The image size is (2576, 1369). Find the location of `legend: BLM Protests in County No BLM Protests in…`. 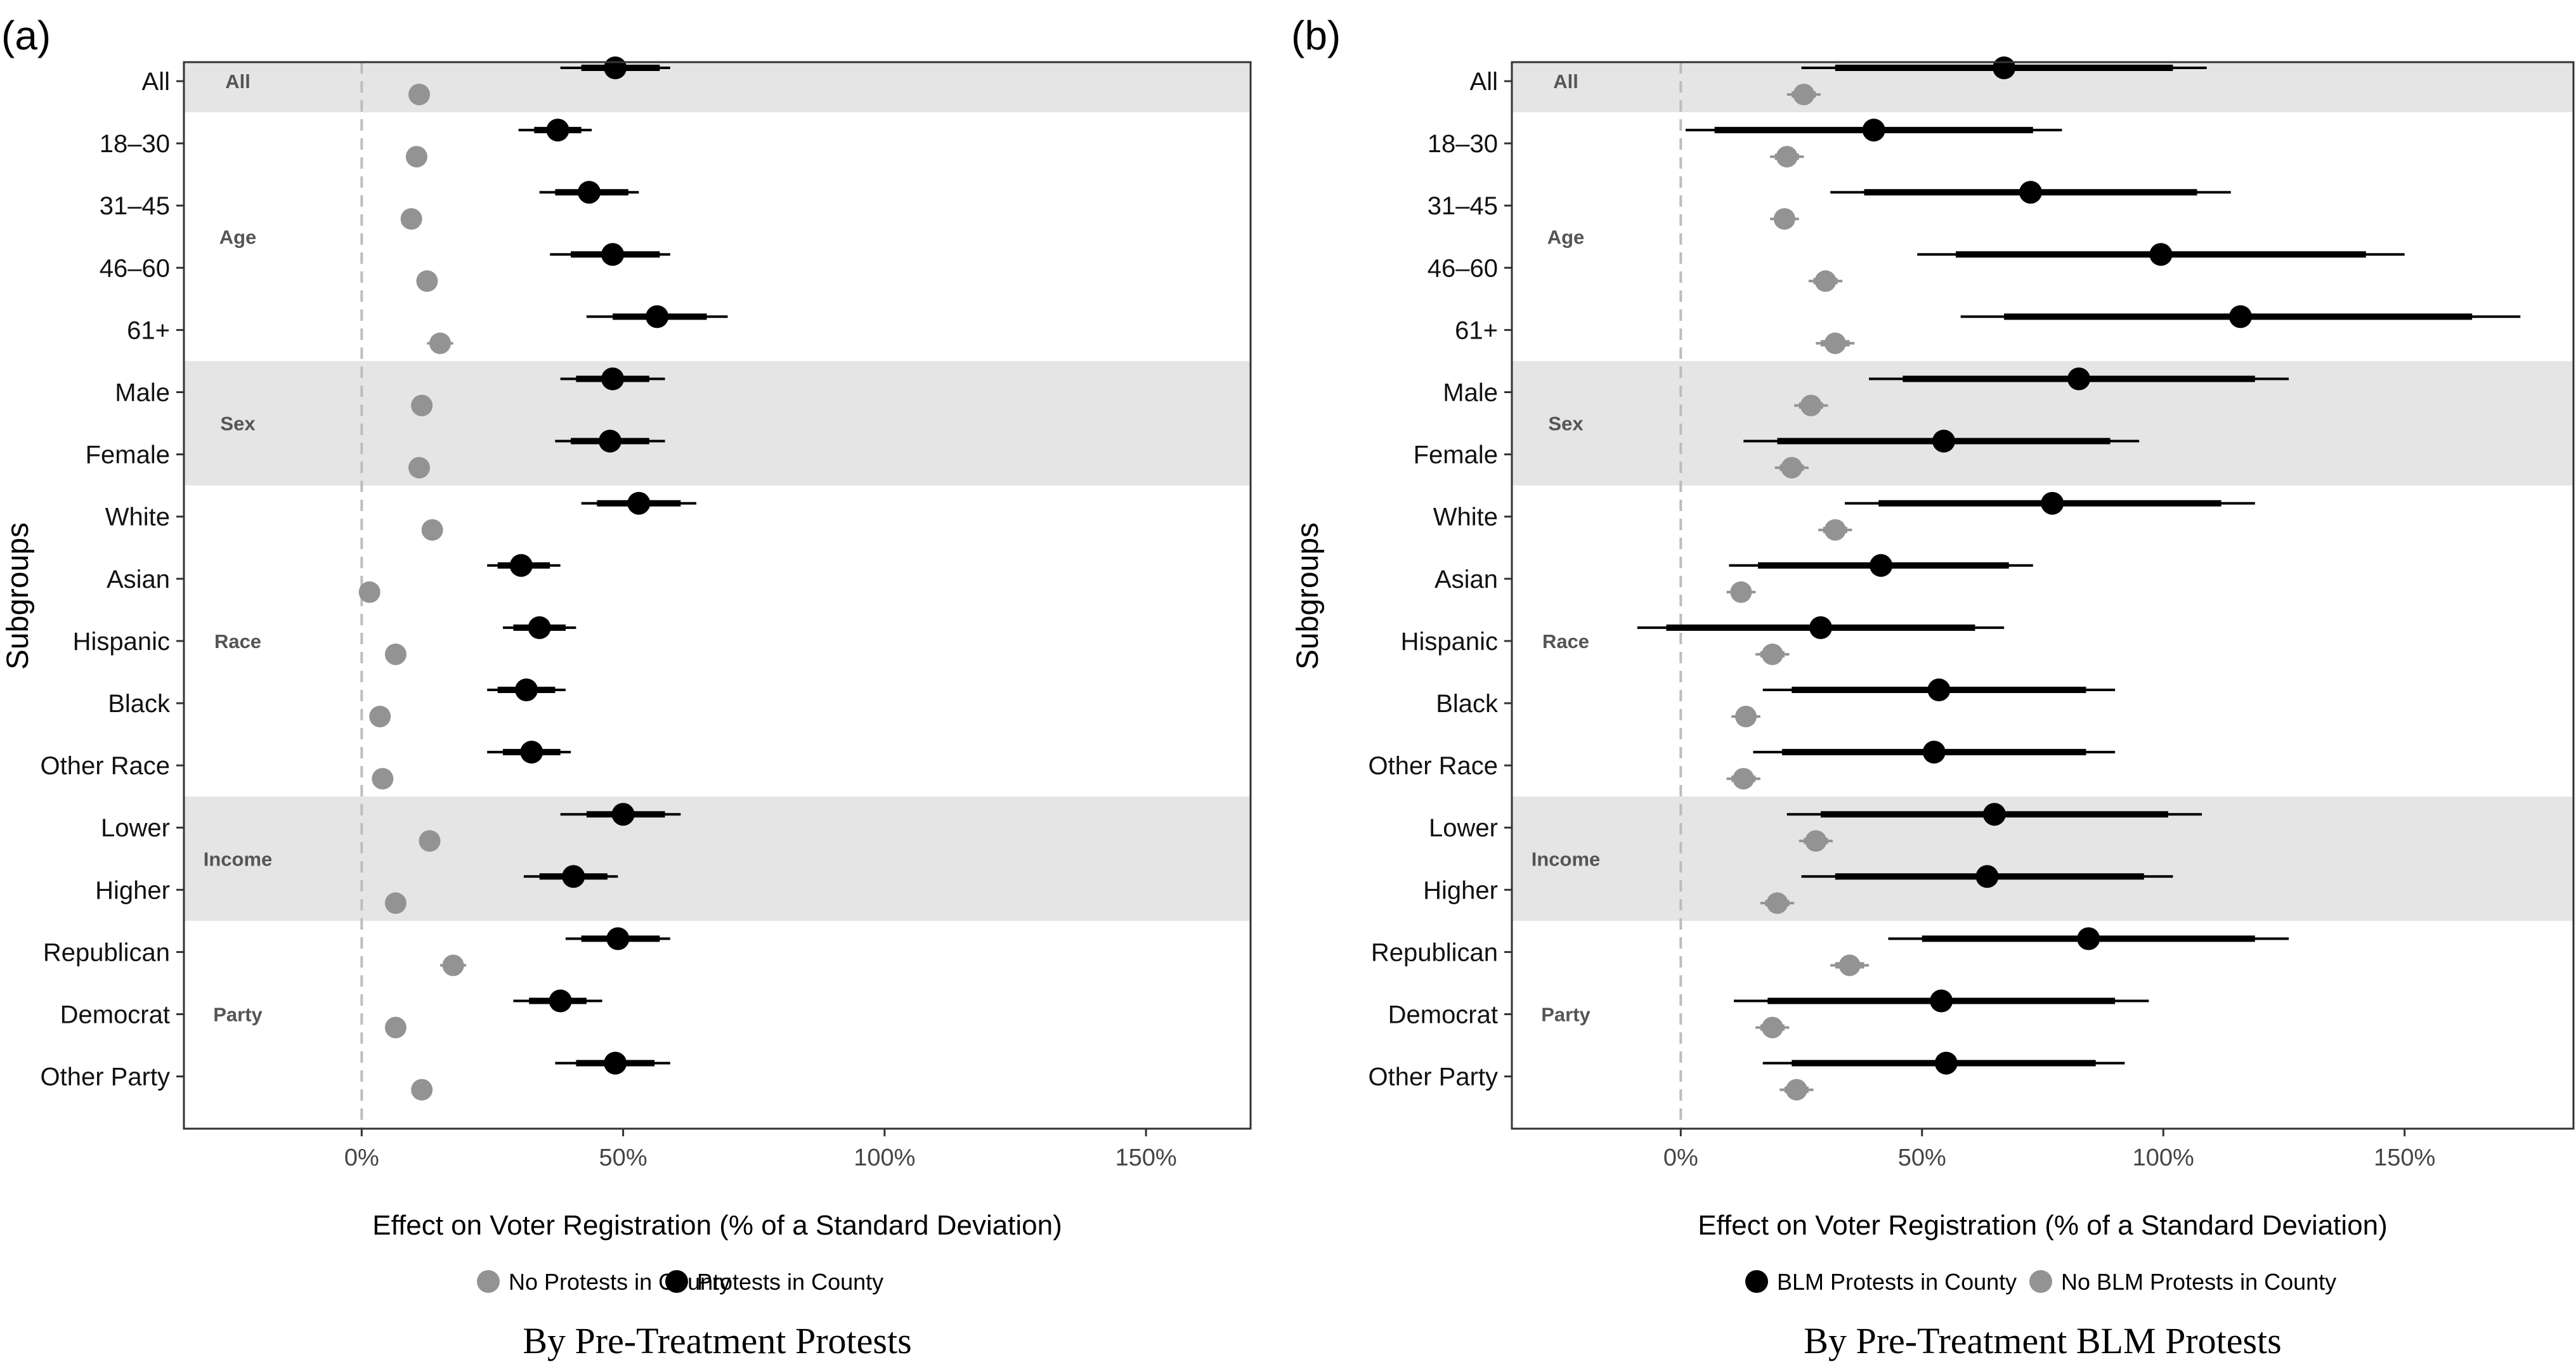

legend: BLM Protests in County No BLM Protests in… is located at coordinates (2040, 1282).